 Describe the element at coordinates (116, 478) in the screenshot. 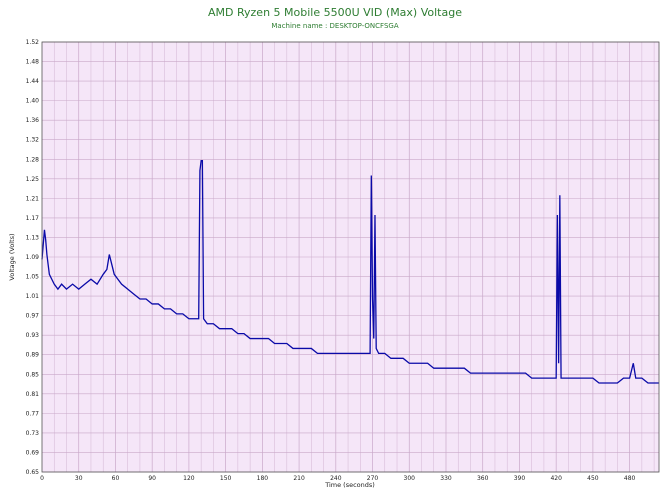

I see `x-tick-label: 60` at that location.